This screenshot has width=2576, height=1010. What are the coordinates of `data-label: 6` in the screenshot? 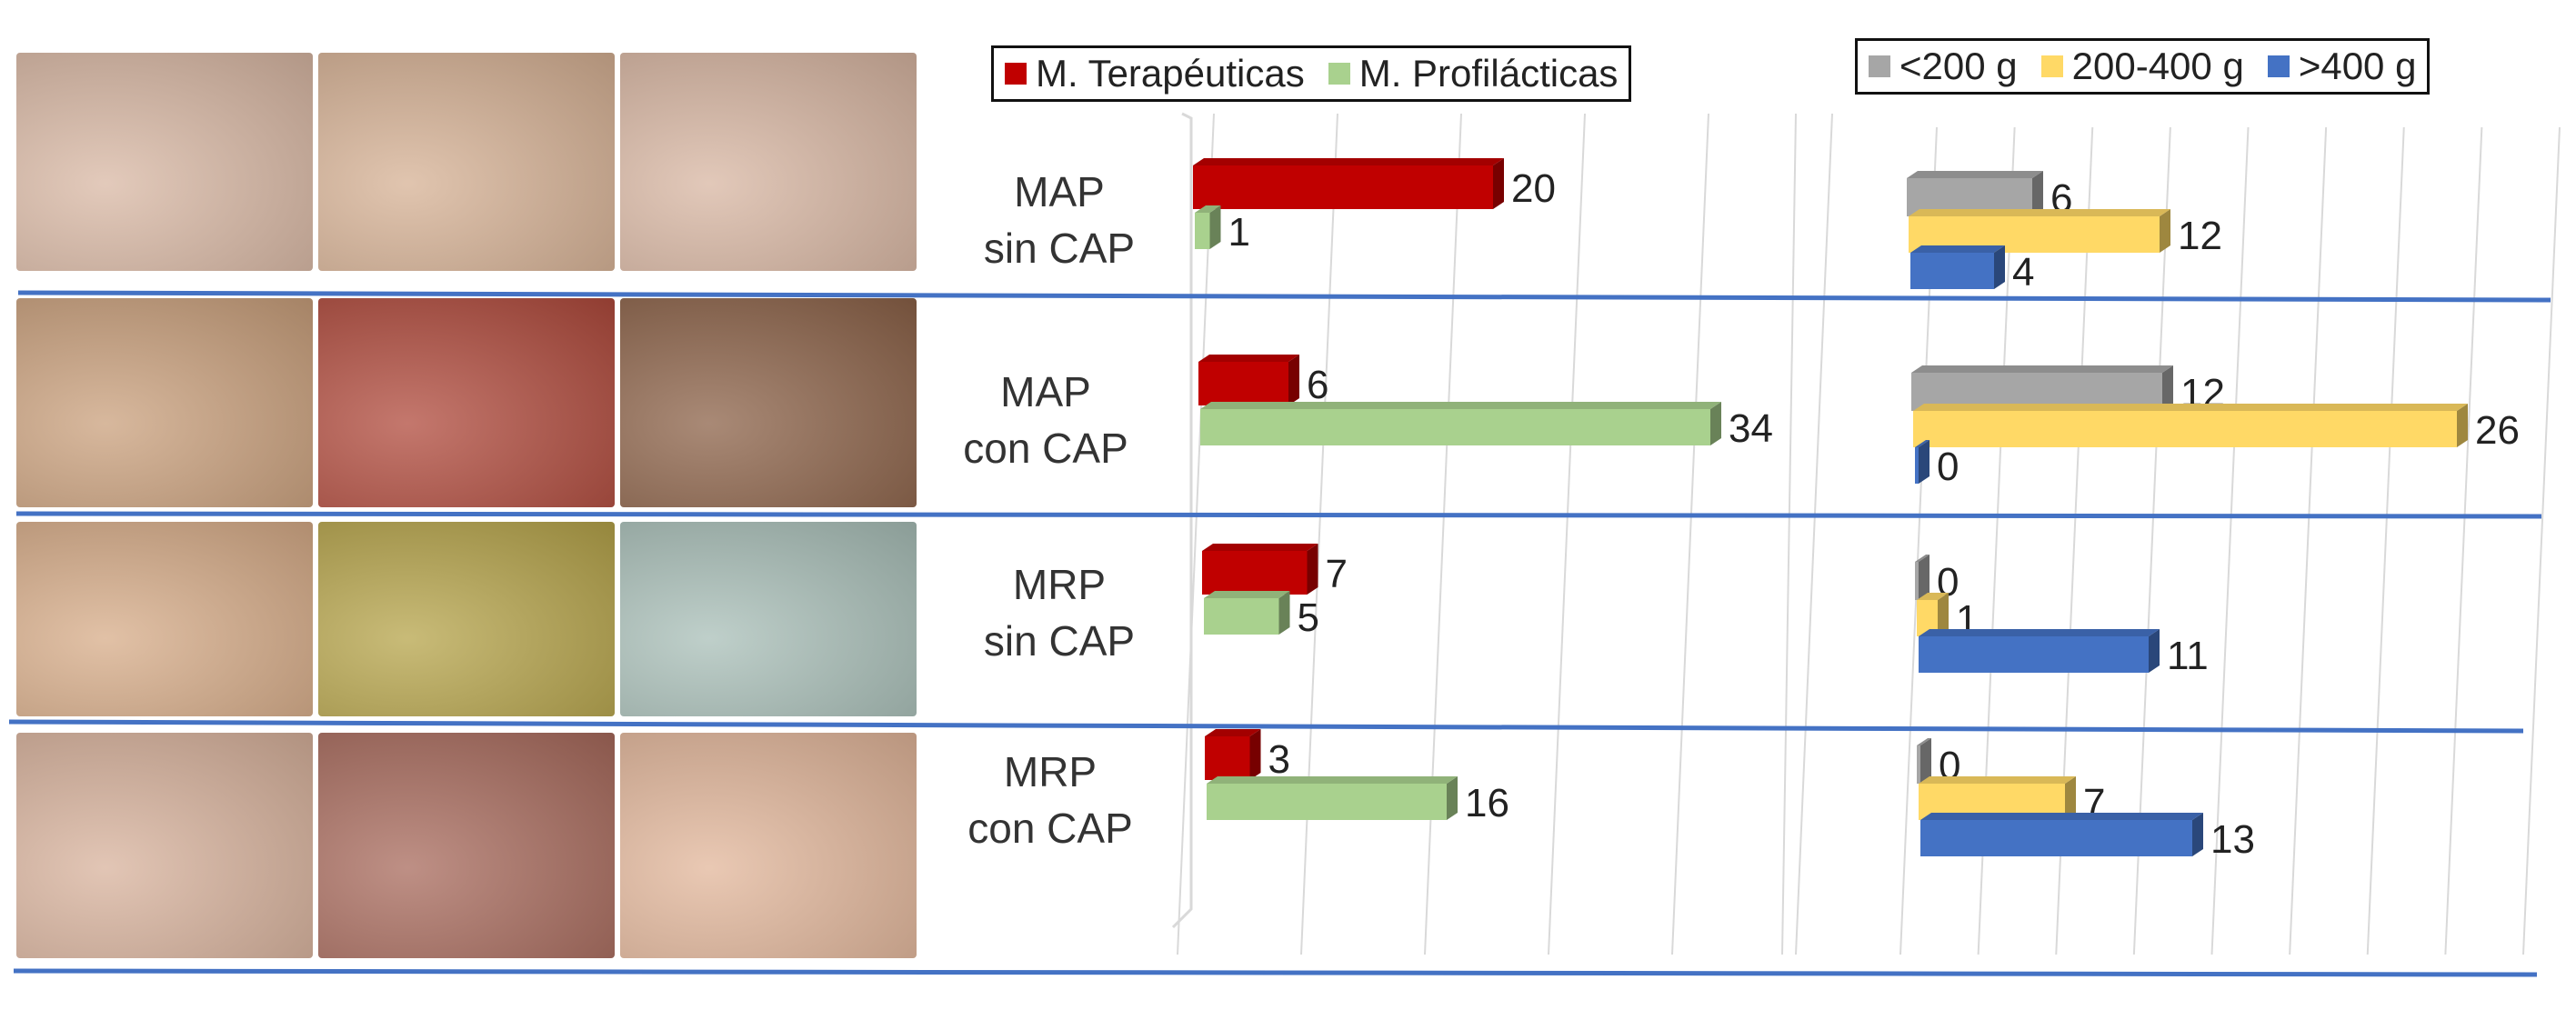 It's located at (1317, 385).